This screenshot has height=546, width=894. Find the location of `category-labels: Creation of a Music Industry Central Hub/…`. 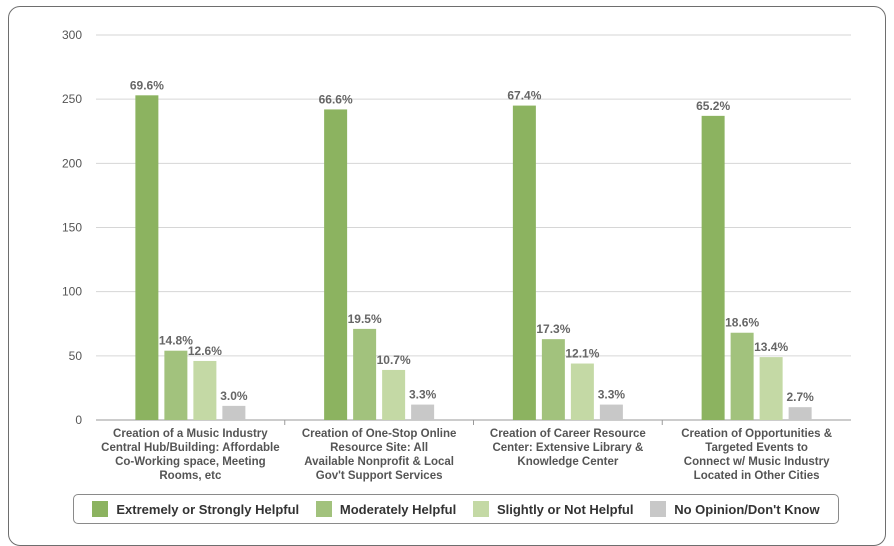

category-labels: Creation of a Music Industry Central Hub/… is located at coordinates (466, 455).